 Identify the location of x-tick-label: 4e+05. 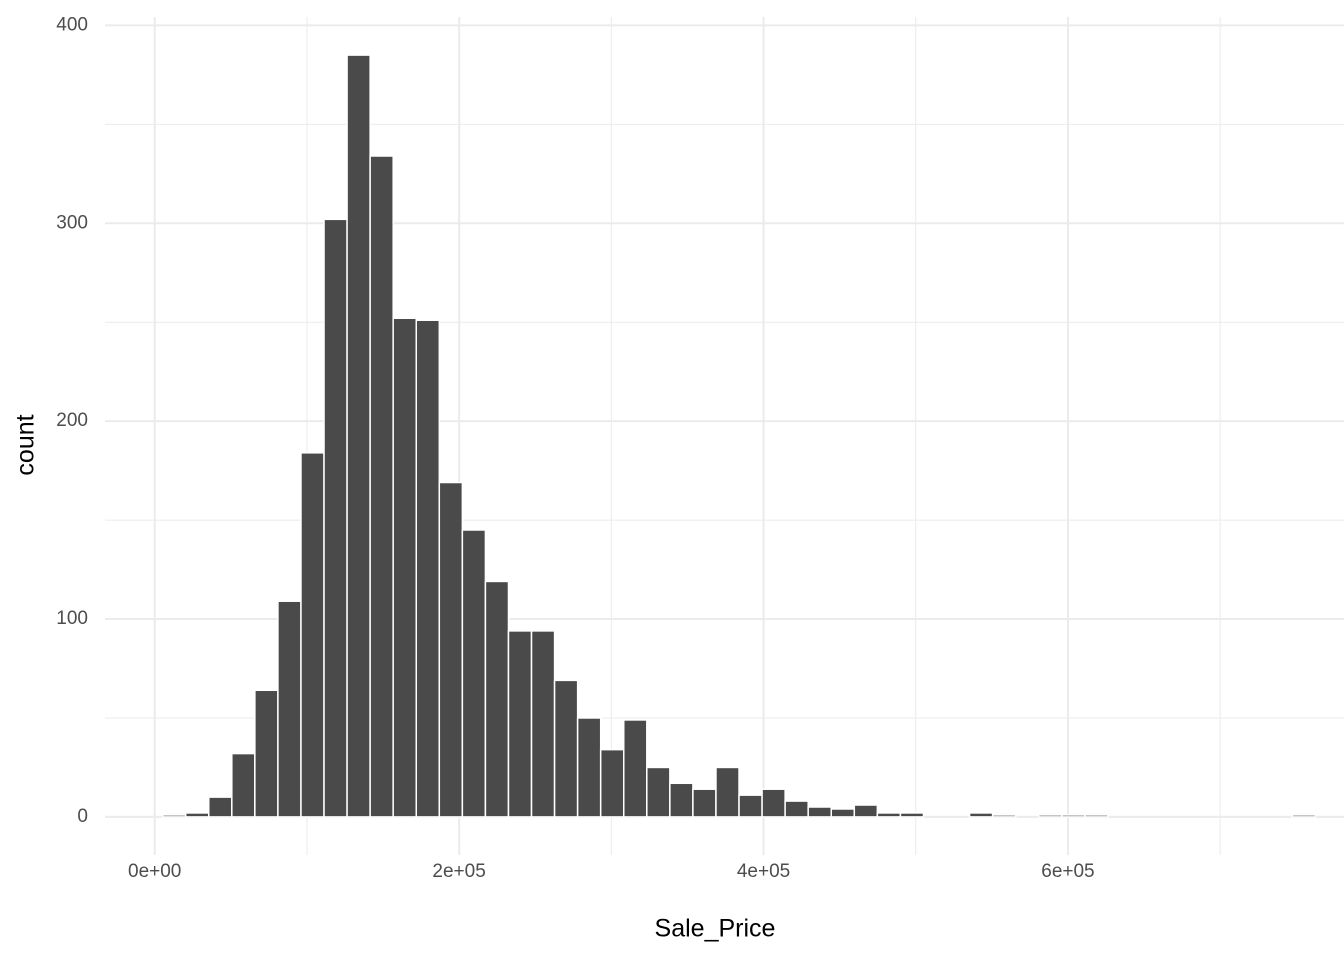
(763, 871).